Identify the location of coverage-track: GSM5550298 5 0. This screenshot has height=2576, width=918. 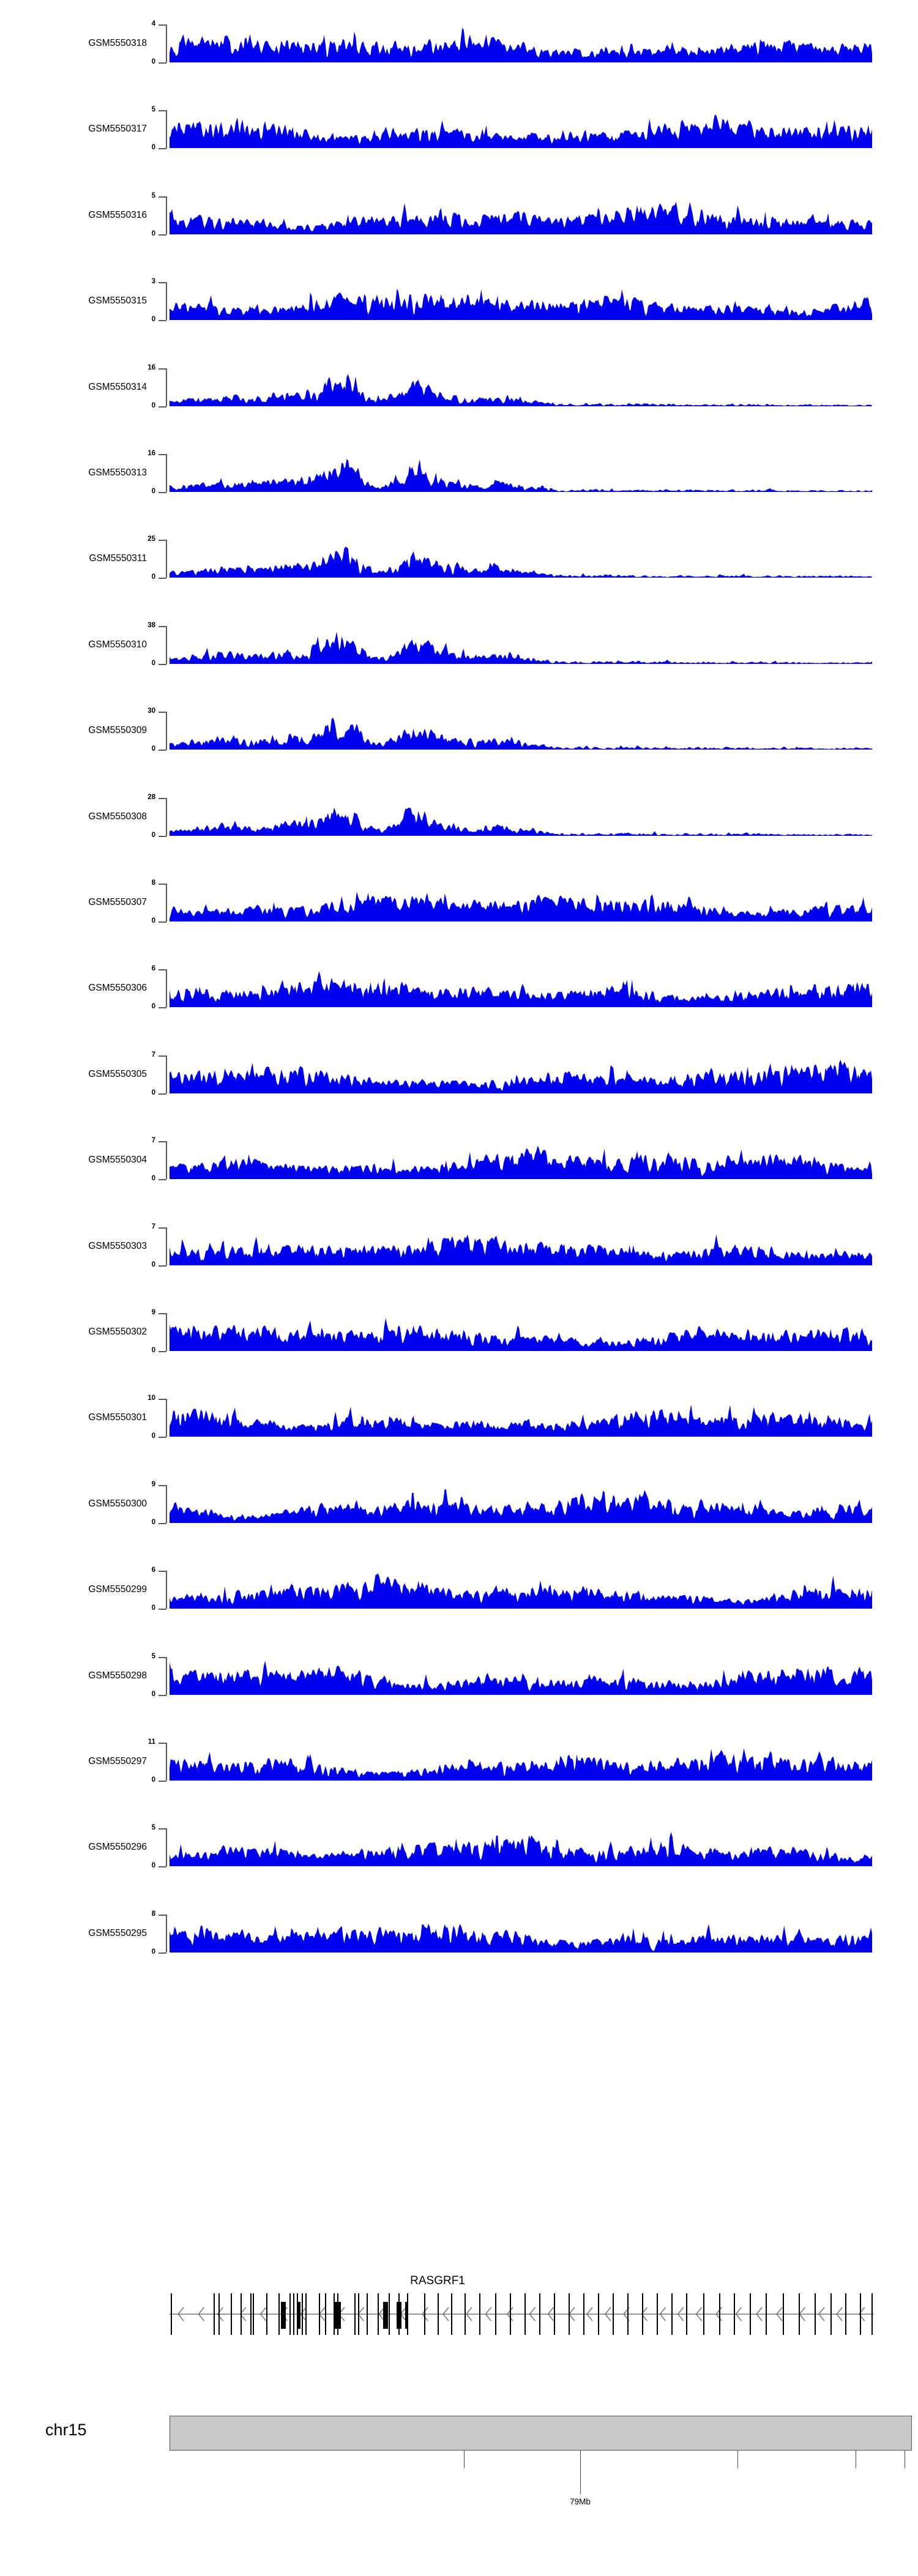
(459, 1670).